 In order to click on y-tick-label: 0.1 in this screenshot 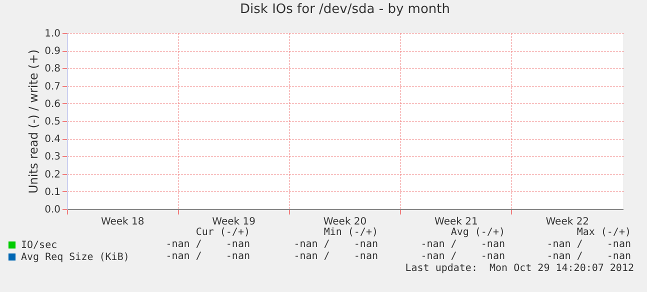, I will do `click(52, 192)`.